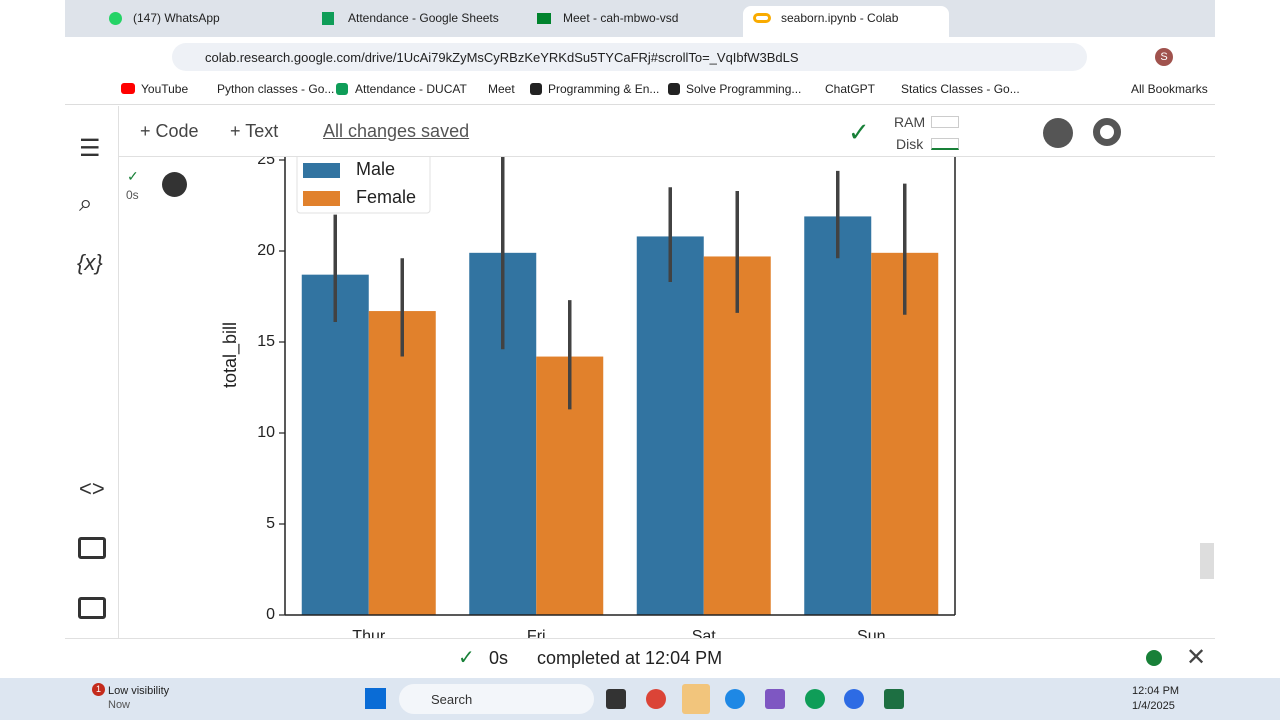 The image size is (1280, 720). What do you see at coordinates (139, 691) in the screenshot?
I see `weather: Low visibility` at bounding box center [139, 691].